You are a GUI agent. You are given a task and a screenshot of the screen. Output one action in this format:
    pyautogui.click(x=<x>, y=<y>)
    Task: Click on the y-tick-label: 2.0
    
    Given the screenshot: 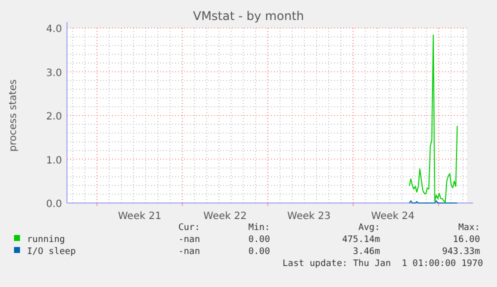 What is the action you would take?
    pyautogui.click(x=54, y=117)
    